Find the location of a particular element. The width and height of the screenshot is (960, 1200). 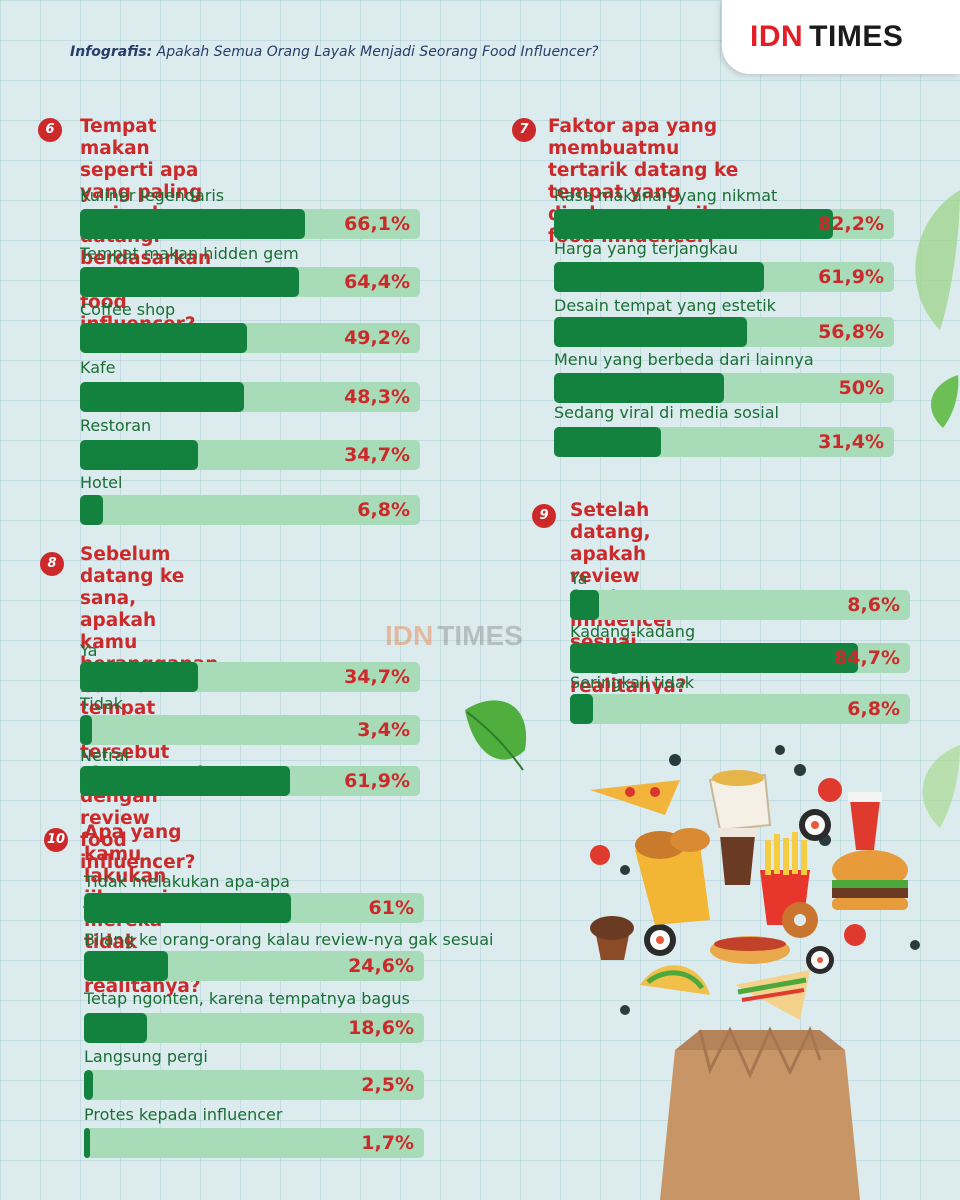

bar-track: 2,5% is located at coordinates (254, 1085).